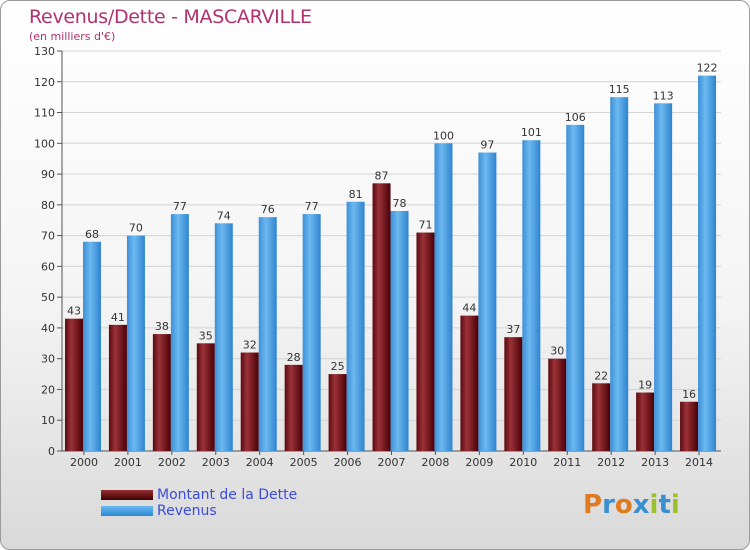 This screenshot has width=750, height=550. I want to click on legend-item-debt: Montant de la Dette, so click(199, 495).